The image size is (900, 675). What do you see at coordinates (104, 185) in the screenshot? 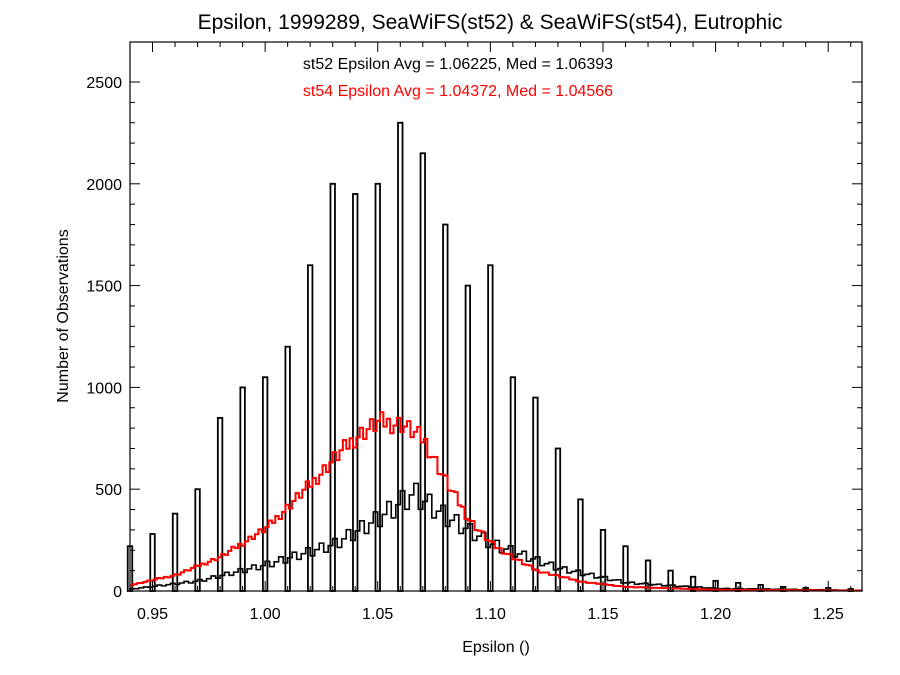
I see `y-tick-label-4: 2000` at bounding box center [104, 185].